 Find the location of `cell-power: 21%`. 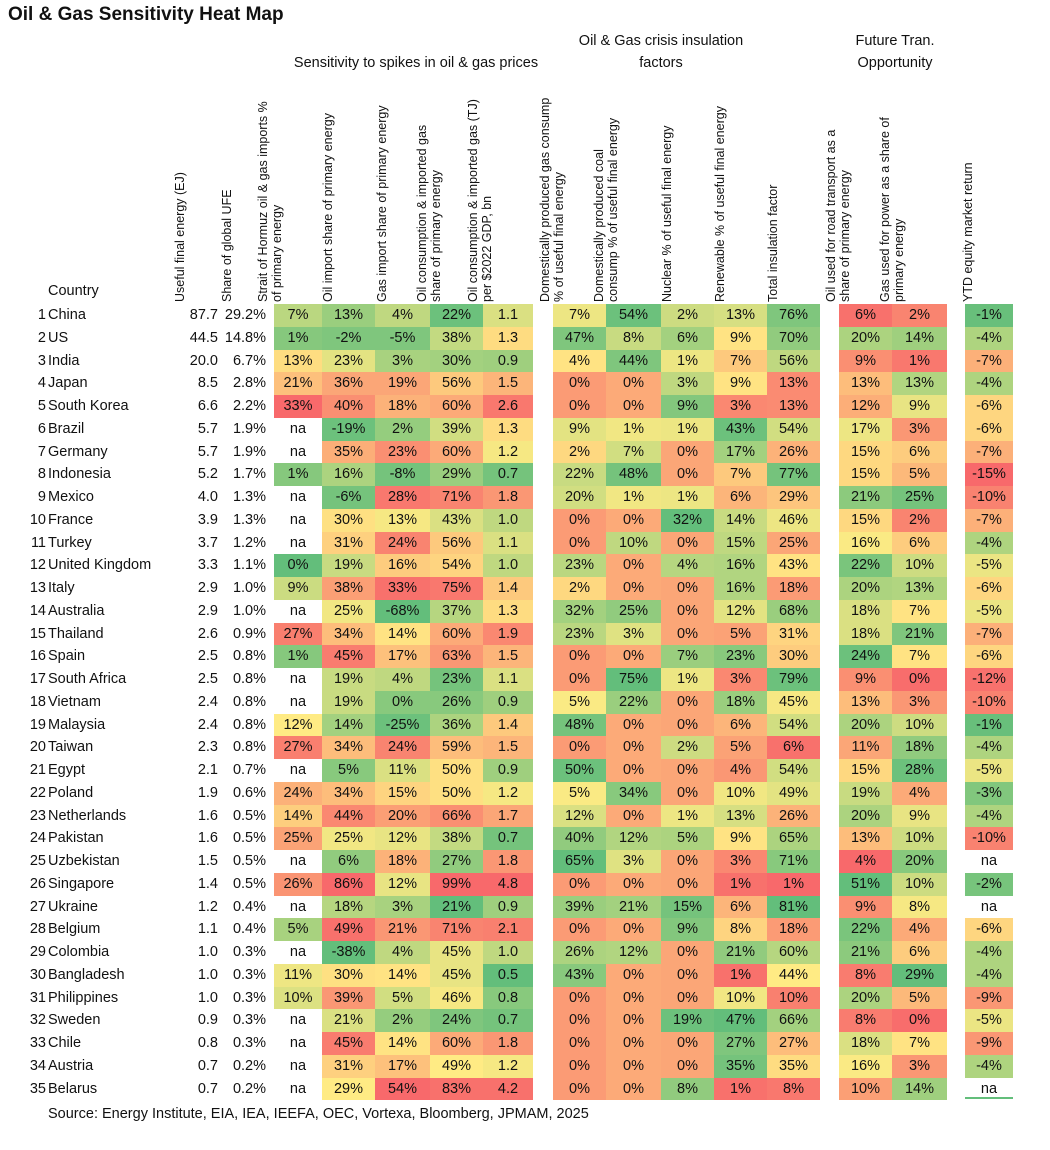

cell-power: 21% is located at coordinates (919, 634).